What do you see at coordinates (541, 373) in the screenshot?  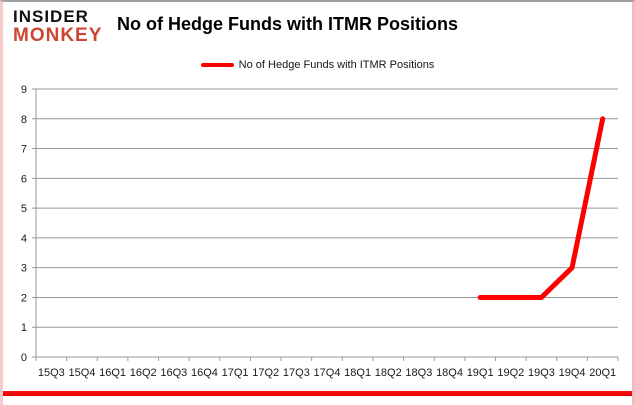 I see `x-axis-tick-label: 19Q3` at bounding box center [541, 373].